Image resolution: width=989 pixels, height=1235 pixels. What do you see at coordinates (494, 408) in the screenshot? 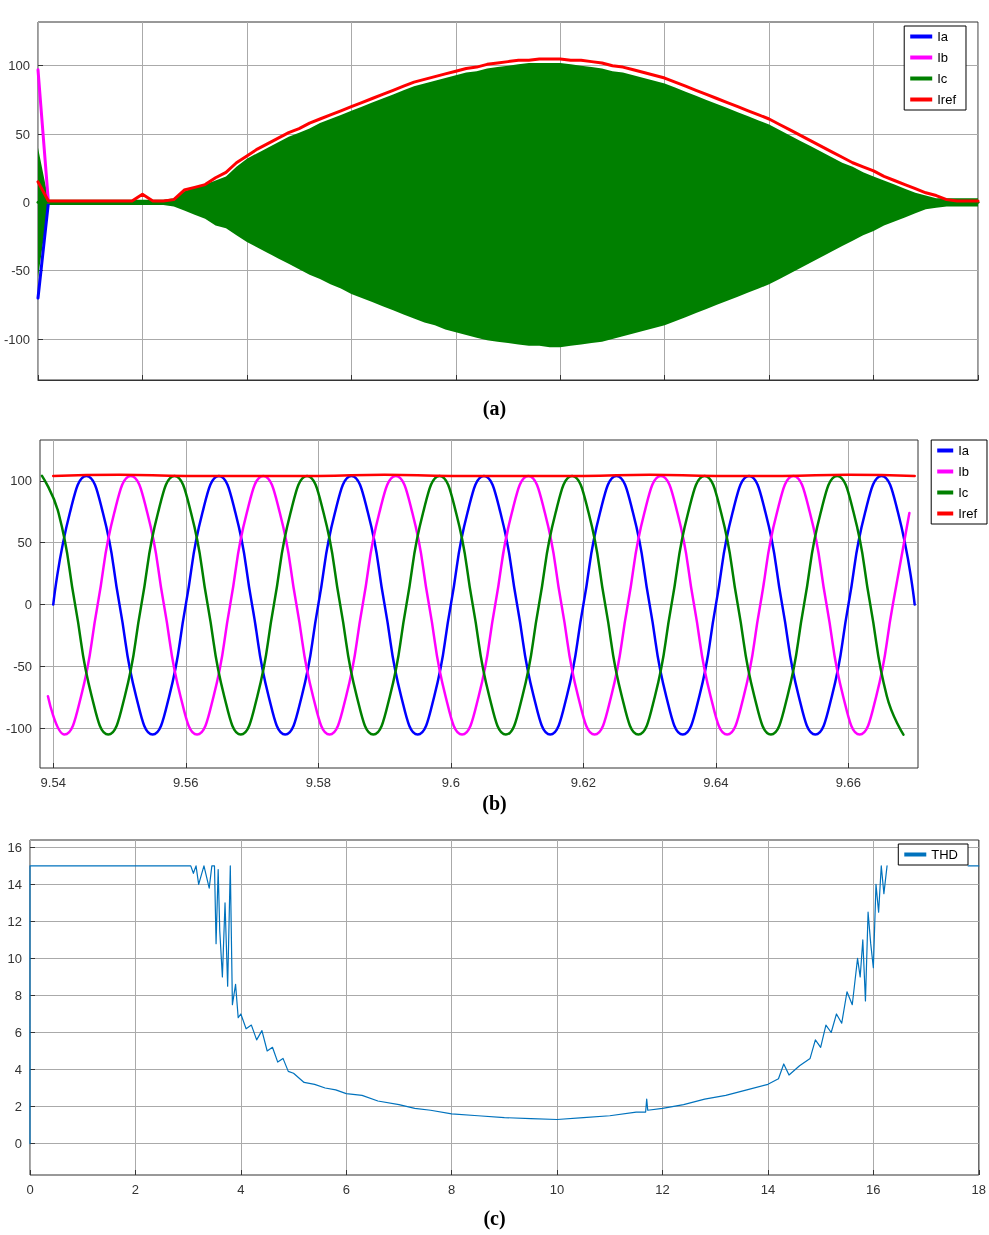
I see `text: (a)` at bounding box center [494, 408].